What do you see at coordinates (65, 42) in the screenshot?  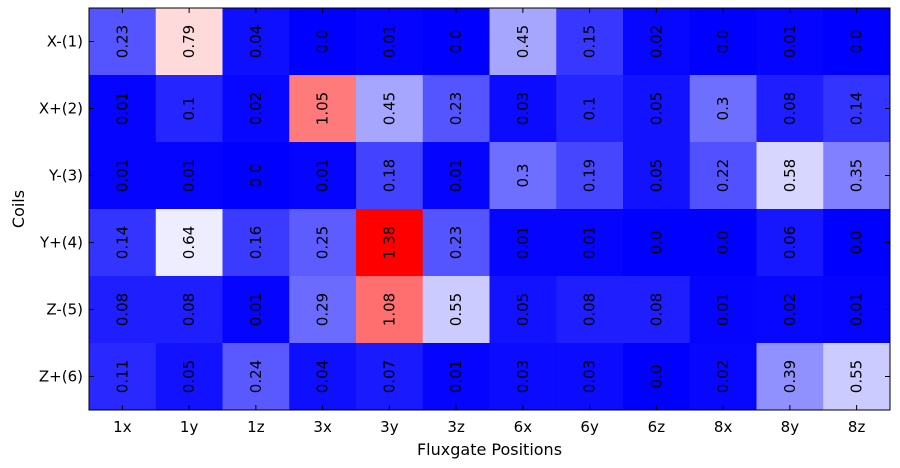 I see `y-tick-label: X-(1)` at bounding box center [65, 42].